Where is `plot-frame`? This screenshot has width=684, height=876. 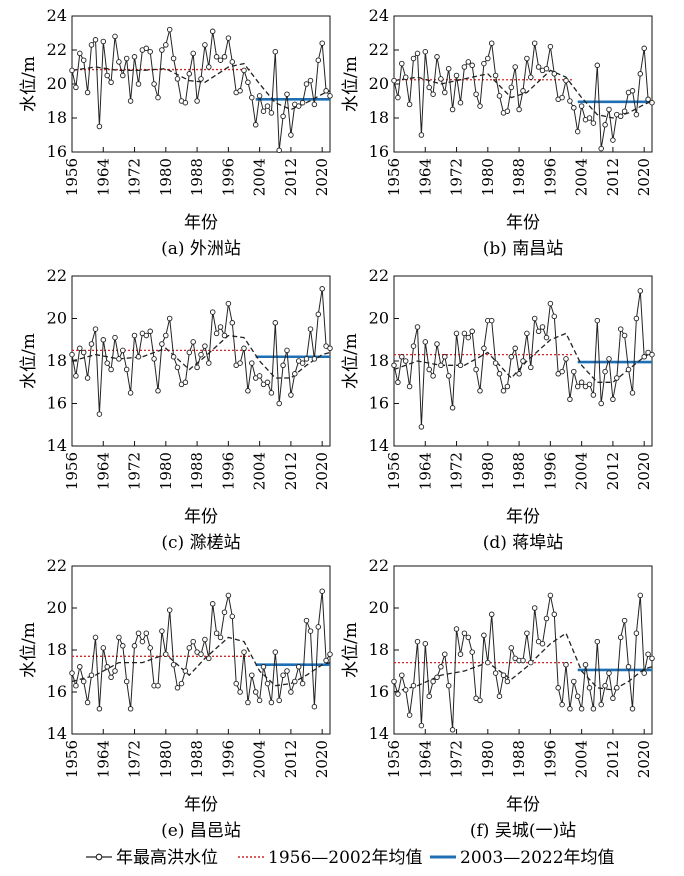 plot-frame is located at coordinates (201, 361).